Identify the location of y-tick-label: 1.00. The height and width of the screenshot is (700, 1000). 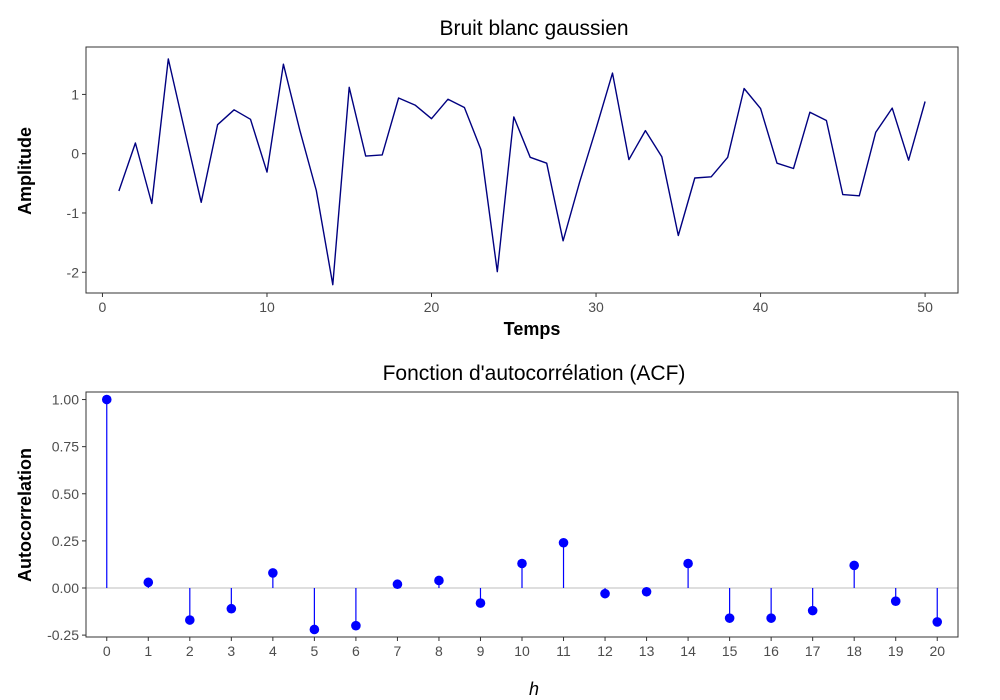
(65, 400).